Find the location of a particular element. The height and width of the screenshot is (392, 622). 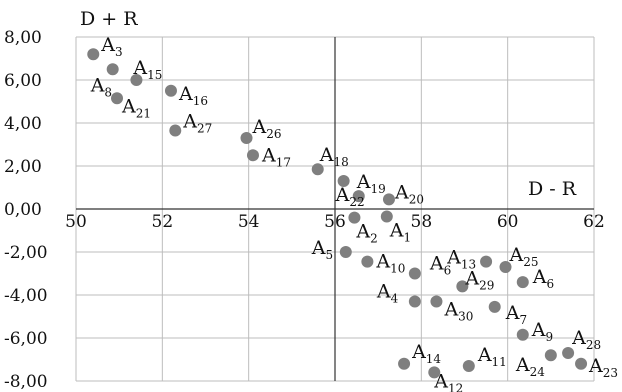

point-label: A2 is located at coordinates (366, 233).